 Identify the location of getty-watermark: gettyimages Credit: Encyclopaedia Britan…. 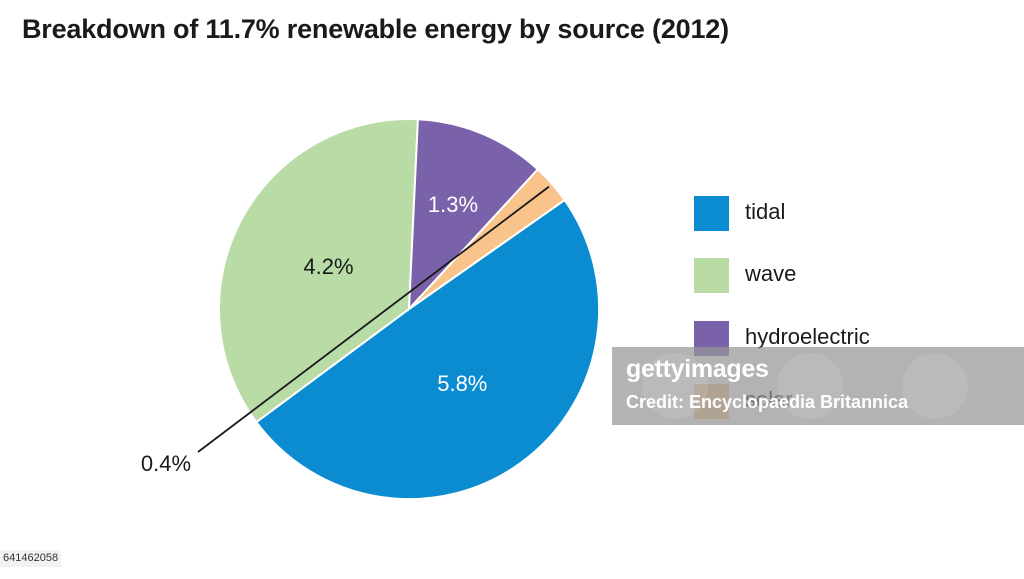
(818, 386).